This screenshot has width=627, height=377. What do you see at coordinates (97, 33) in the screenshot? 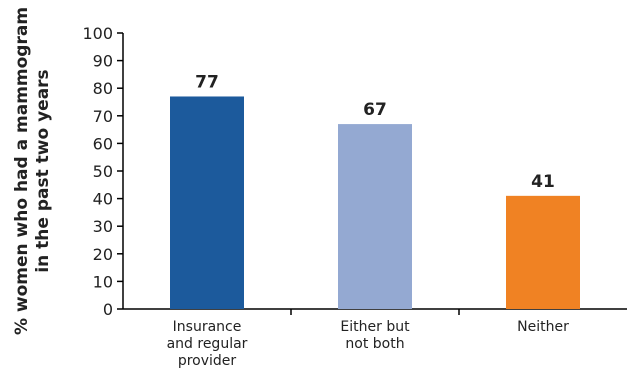
I see `y-tick-label: 100` at bounding box center [97, 33].